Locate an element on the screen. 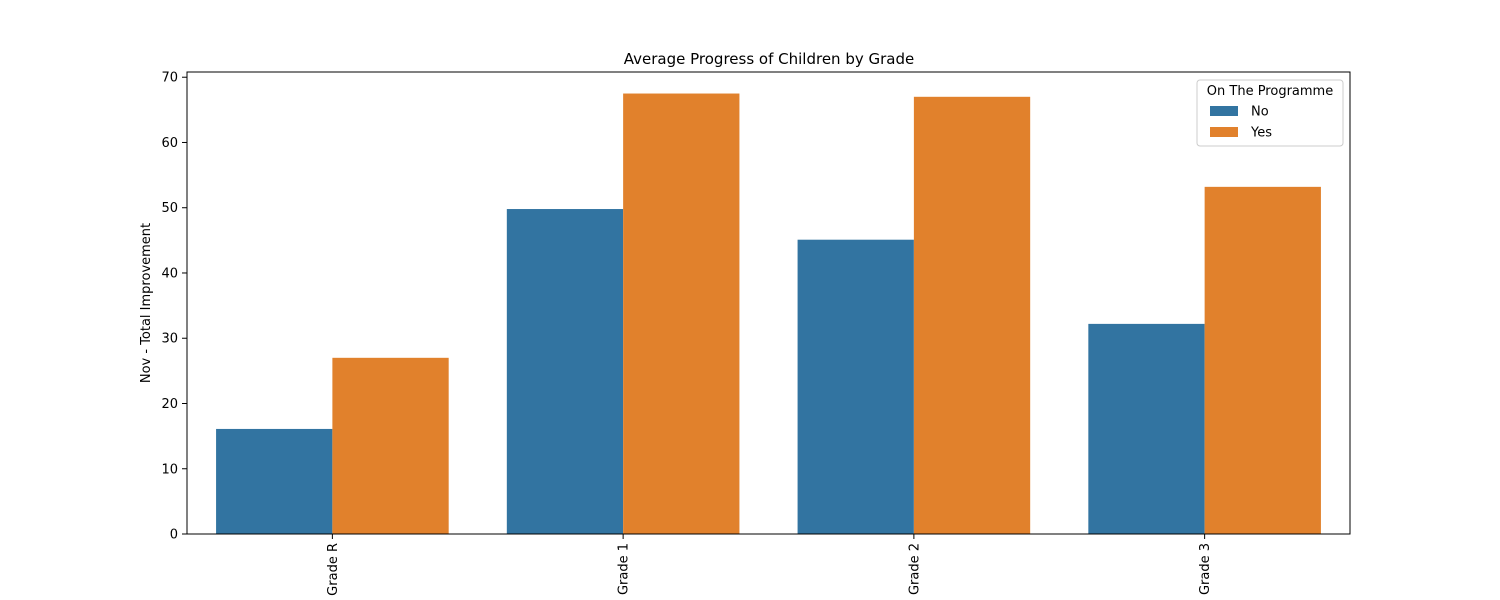 This screenshot has height=600, width=1500. legend-swatch-no is located at coordinates (1224, 111).